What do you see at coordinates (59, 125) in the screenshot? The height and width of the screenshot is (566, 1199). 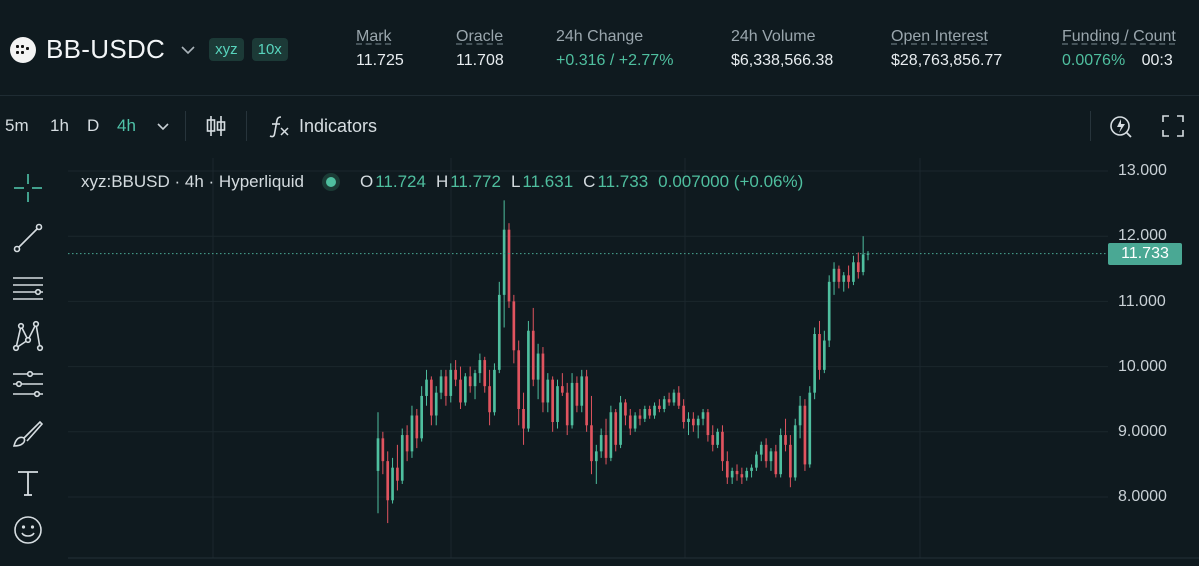 I see `timeframe-1h: 1h` at bounding box center [59, 125].